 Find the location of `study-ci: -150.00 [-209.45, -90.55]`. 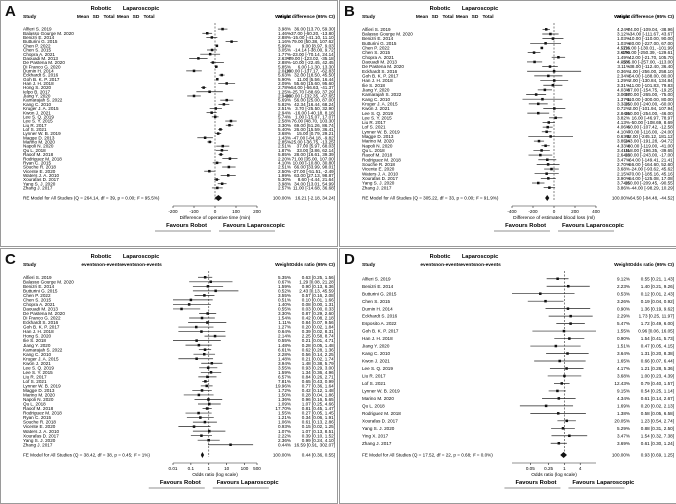

study-ci: -150.00 [-209.45, -90.55] is located at coordinates (648, 183).